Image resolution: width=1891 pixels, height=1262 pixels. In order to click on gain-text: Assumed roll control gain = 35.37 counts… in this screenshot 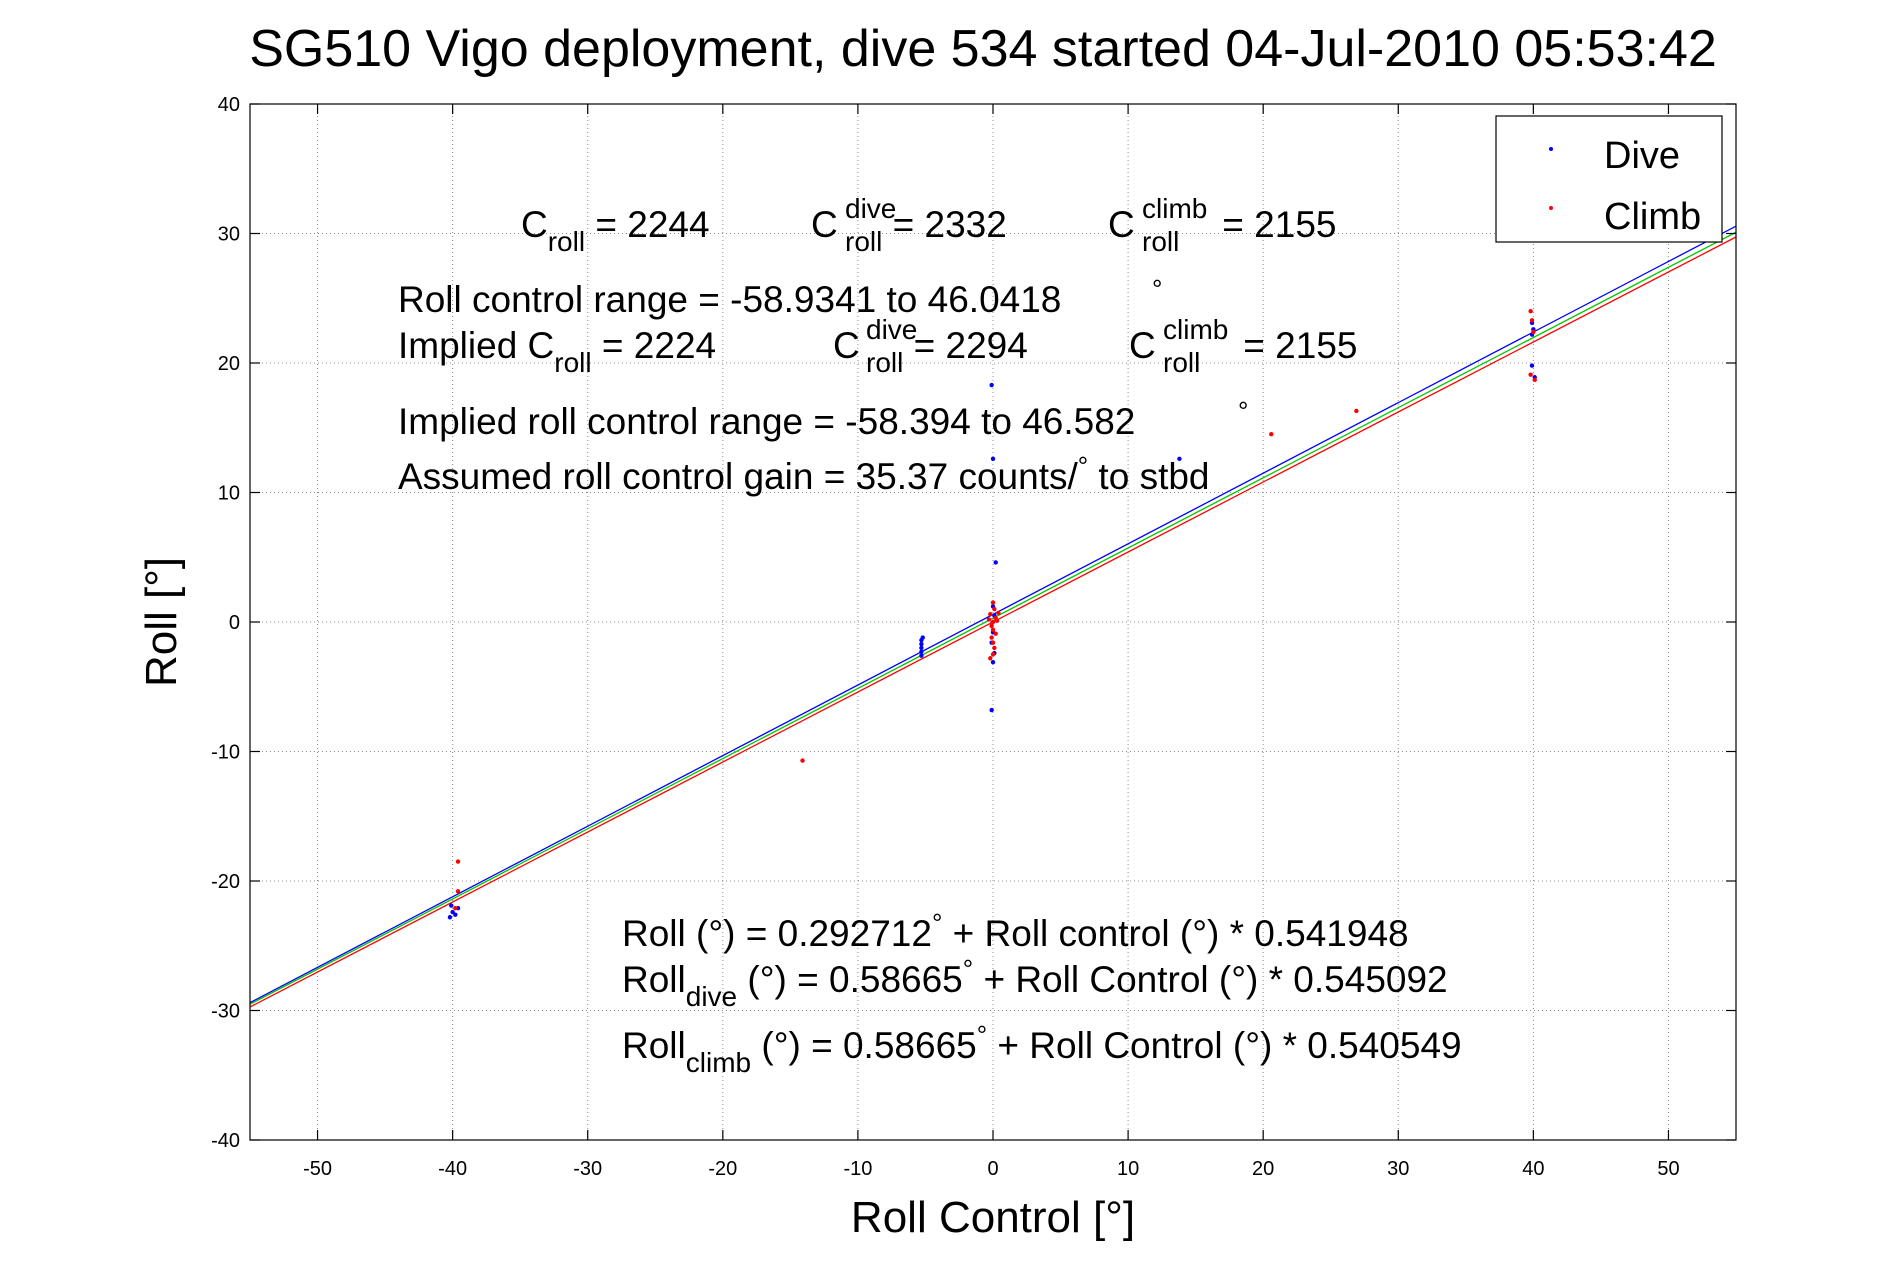, I will do `click(804, 474)`.